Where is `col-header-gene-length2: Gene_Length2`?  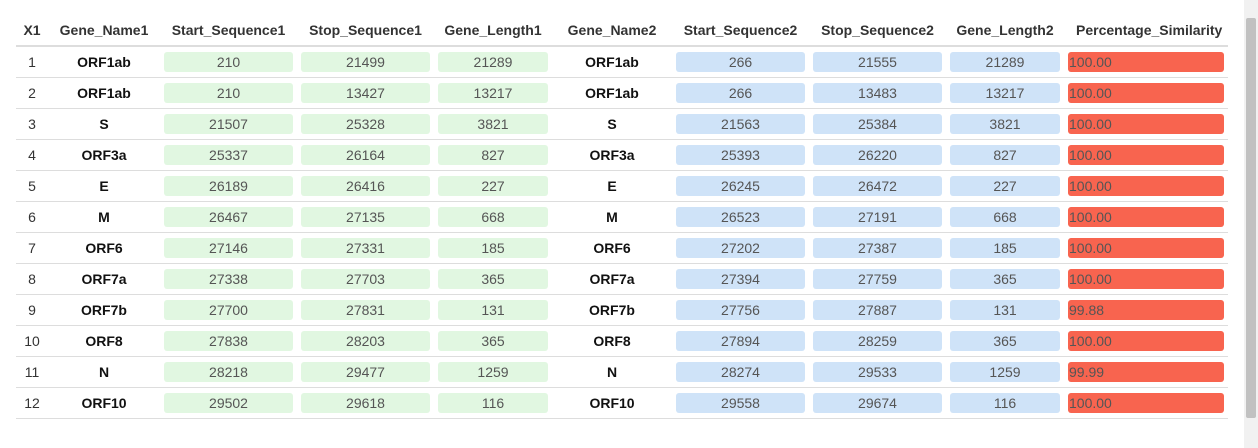 col-header-gene-length2: Gene_Length2 is located at coordinates (1005, 30).